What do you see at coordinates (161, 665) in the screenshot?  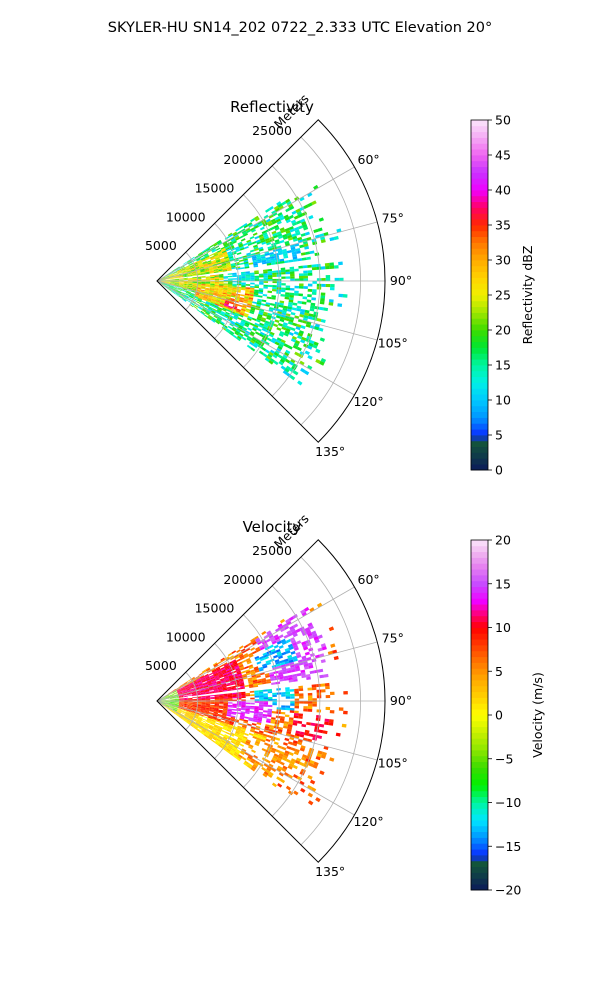 I see `range-tick-label: 5000` at bounding box center [161, 665].